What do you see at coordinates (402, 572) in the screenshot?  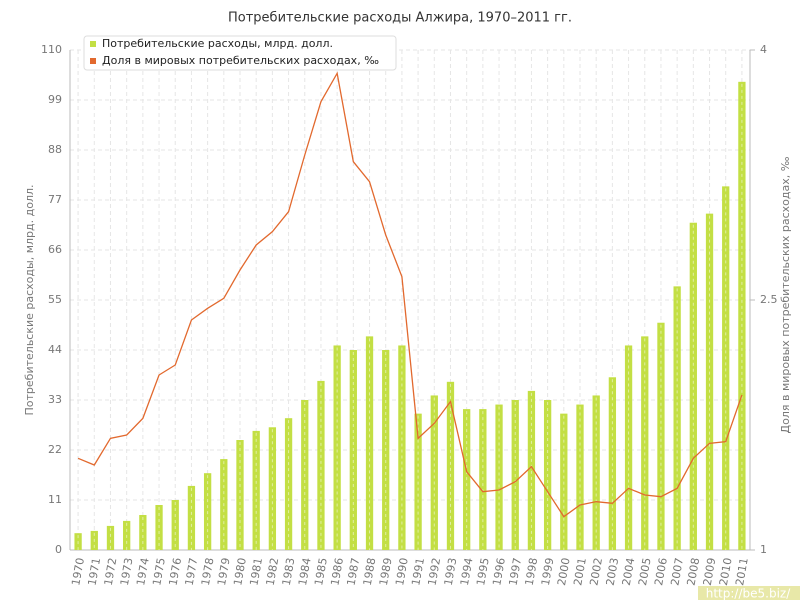 I see `x-tick-label: 1990` at bounding box center [402, 572].